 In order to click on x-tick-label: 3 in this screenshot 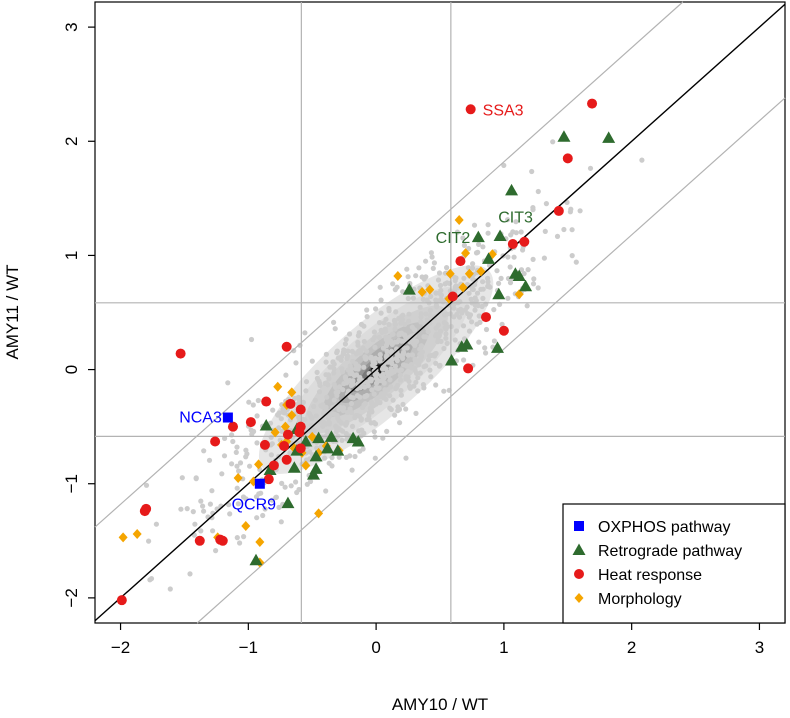, I will do `click(759, 647)`.